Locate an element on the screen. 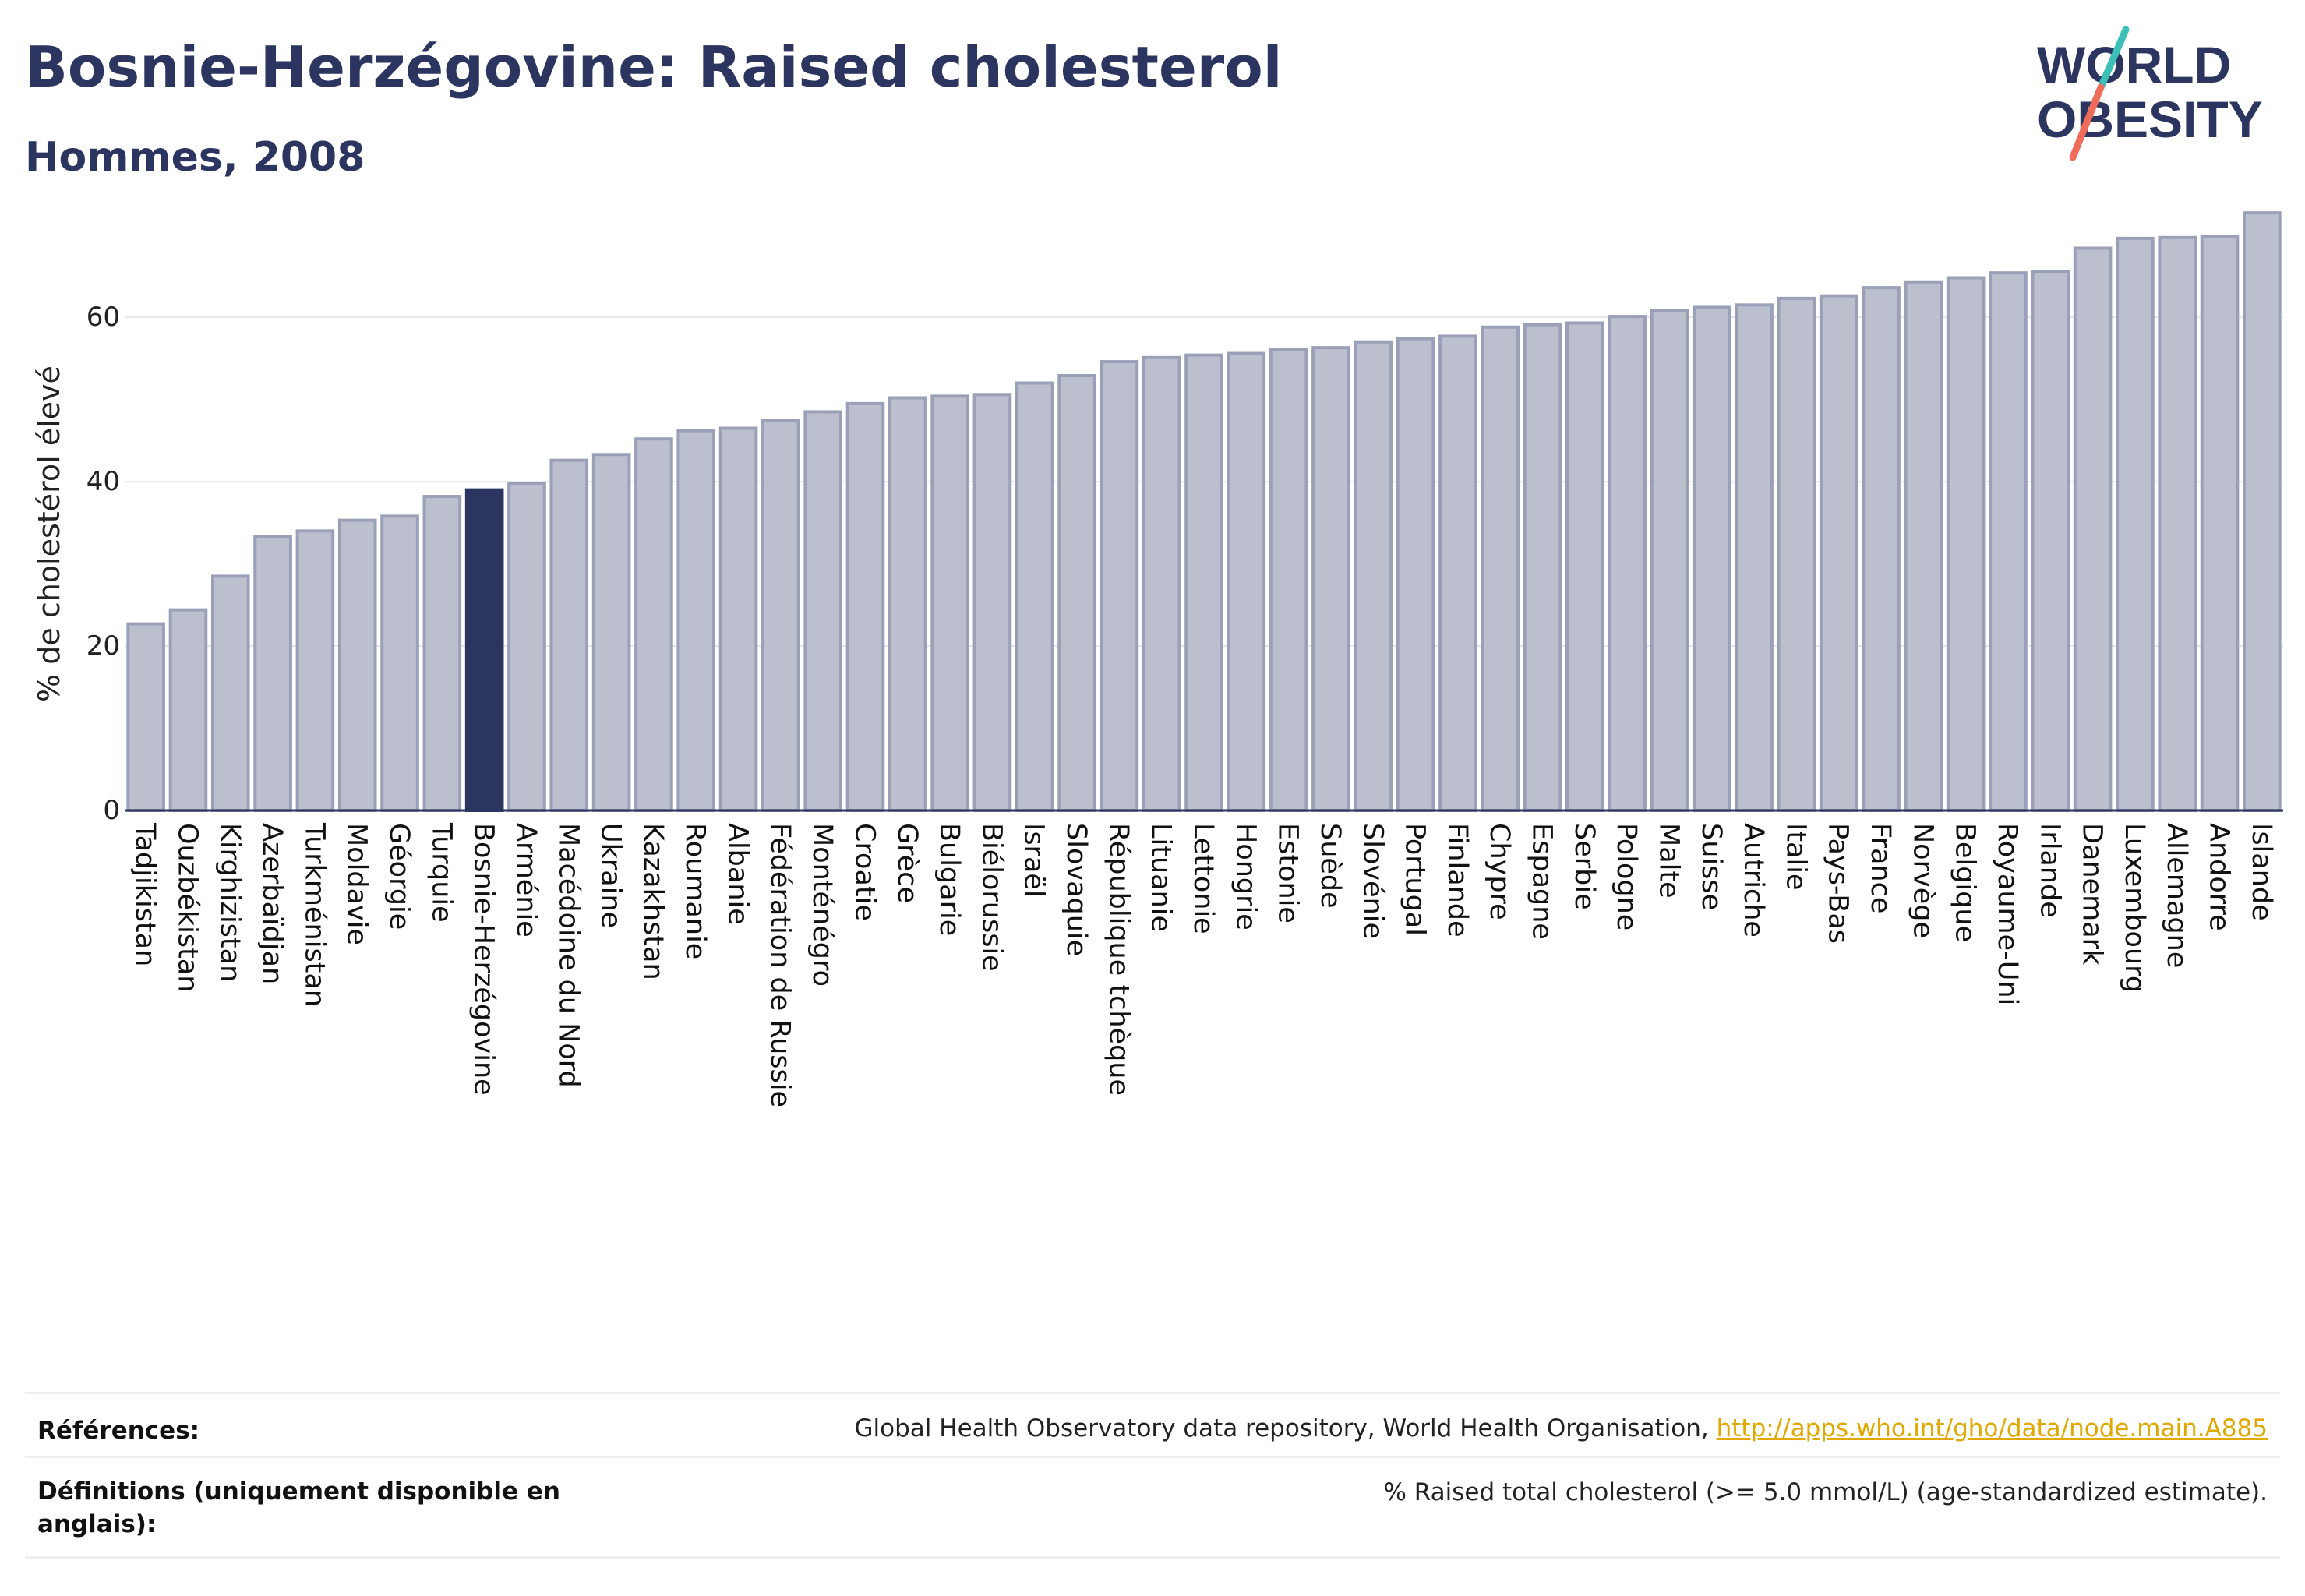 The height and width of the screenshot is (1596, 2305). page-subtitle: Hommes, 2008 is located at coordinates (195, 157).